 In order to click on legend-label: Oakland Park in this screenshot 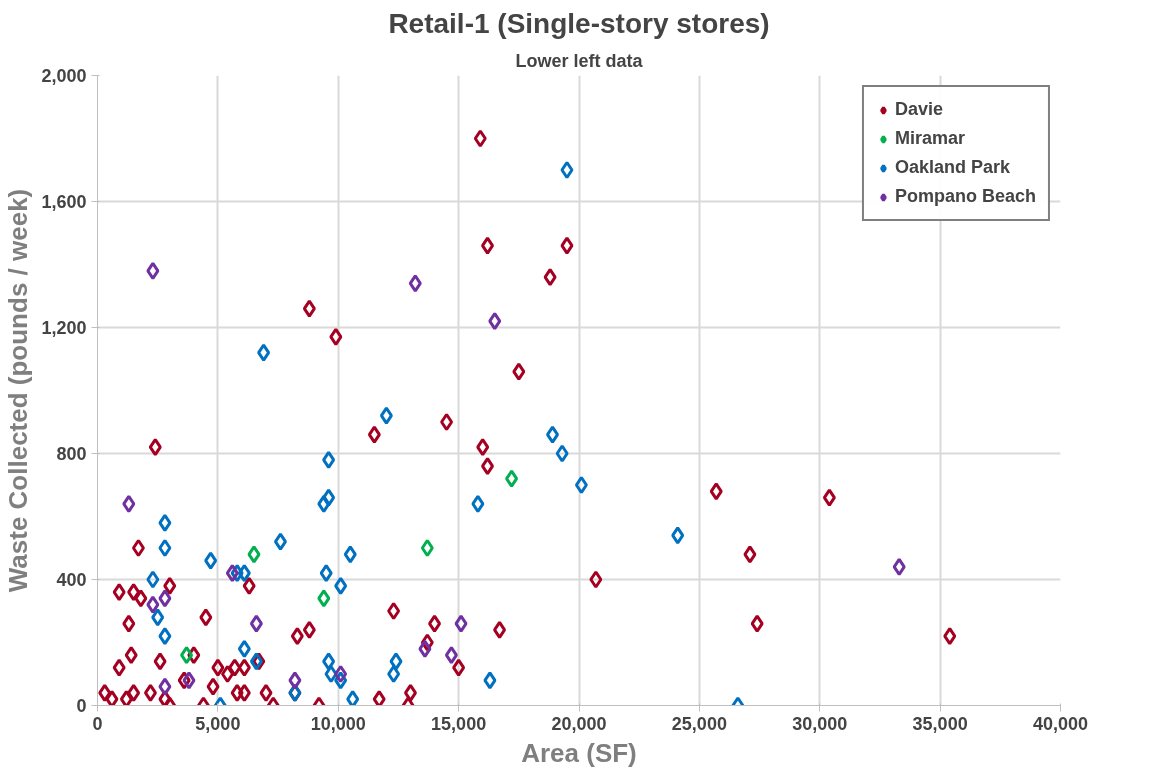, I will do `click(952, 167)`.